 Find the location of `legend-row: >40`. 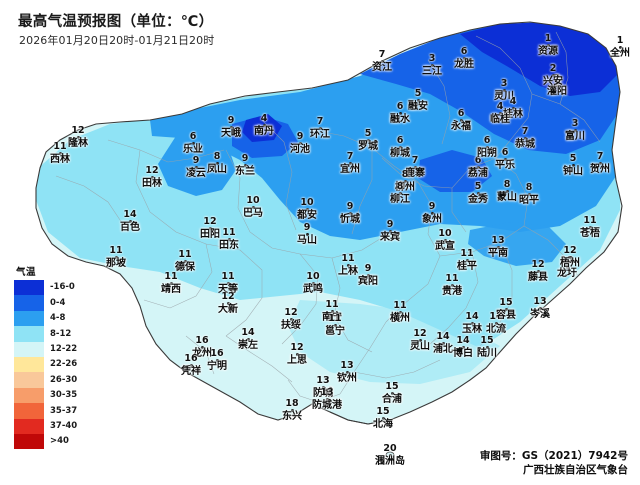

legend-row: >40 is located at coordinates (51, 441).